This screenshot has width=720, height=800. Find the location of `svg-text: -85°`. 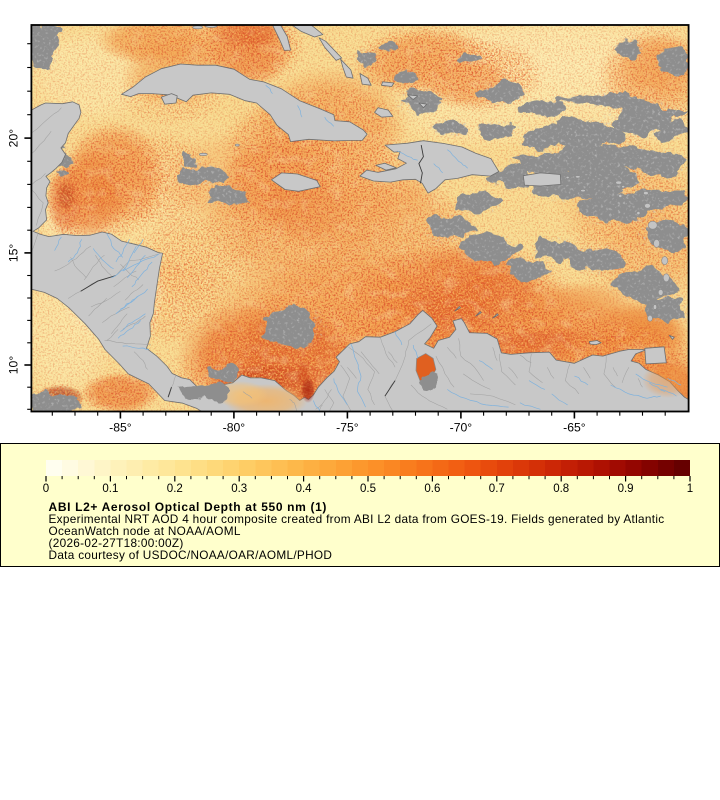

svg-text: -85° is located at coordinates (120, 427).